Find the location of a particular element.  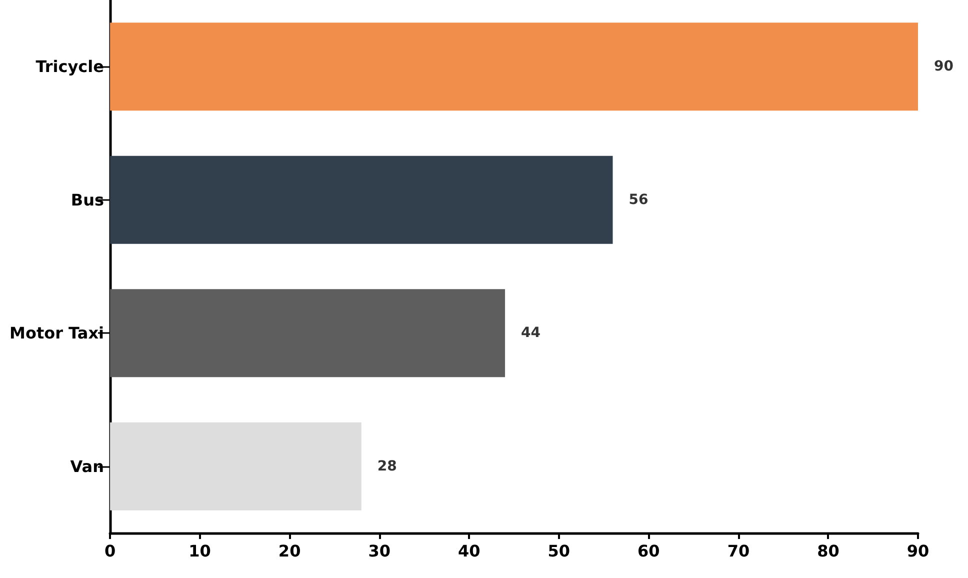

data-label: 90 is located at coordinates (944, 66).